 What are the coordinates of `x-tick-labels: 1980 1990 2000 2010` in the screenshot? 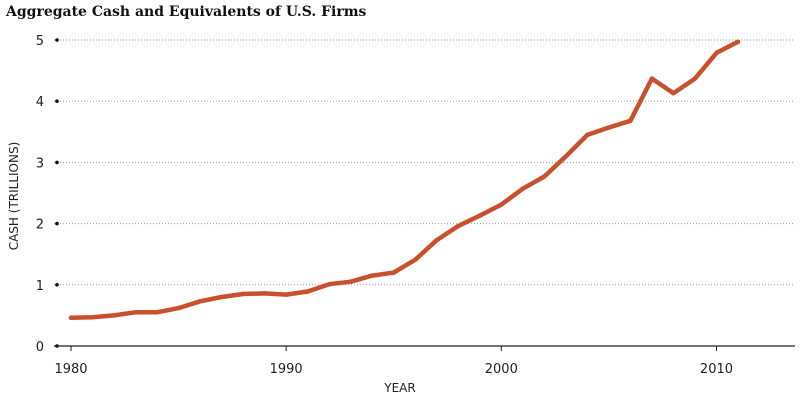 It's located at (393, 369).